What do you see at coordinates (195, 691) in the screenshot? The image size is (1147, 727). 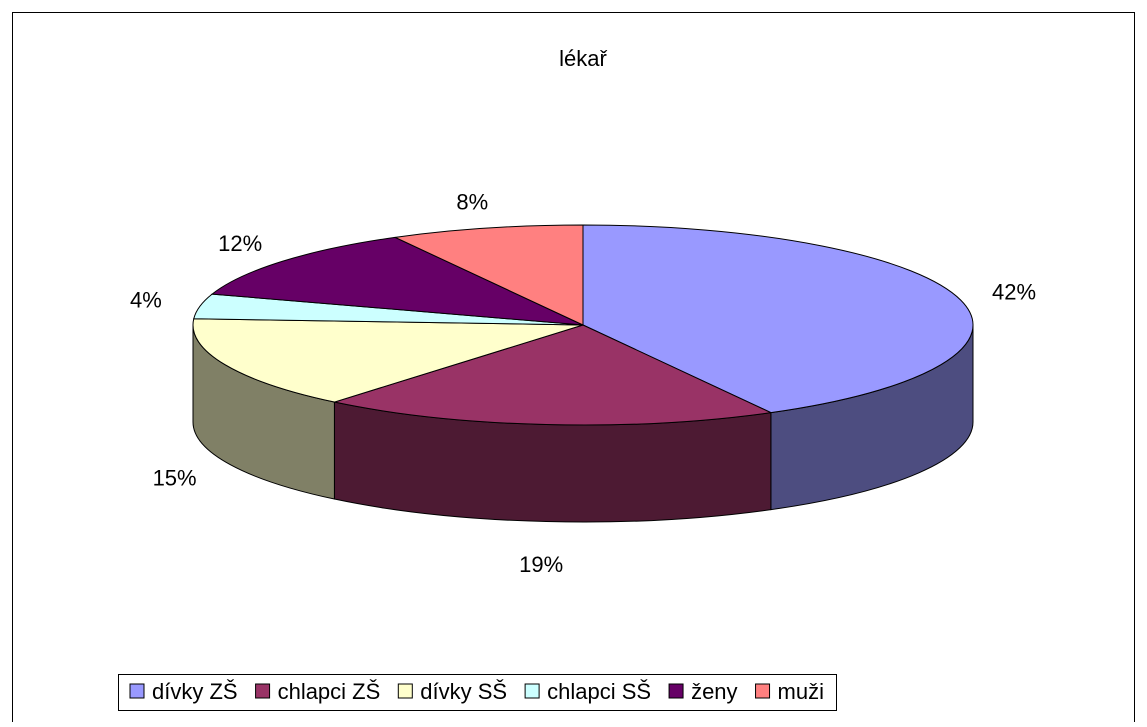 I see `legend-label: dívky ZŠ` at bounding box center [195, 691].